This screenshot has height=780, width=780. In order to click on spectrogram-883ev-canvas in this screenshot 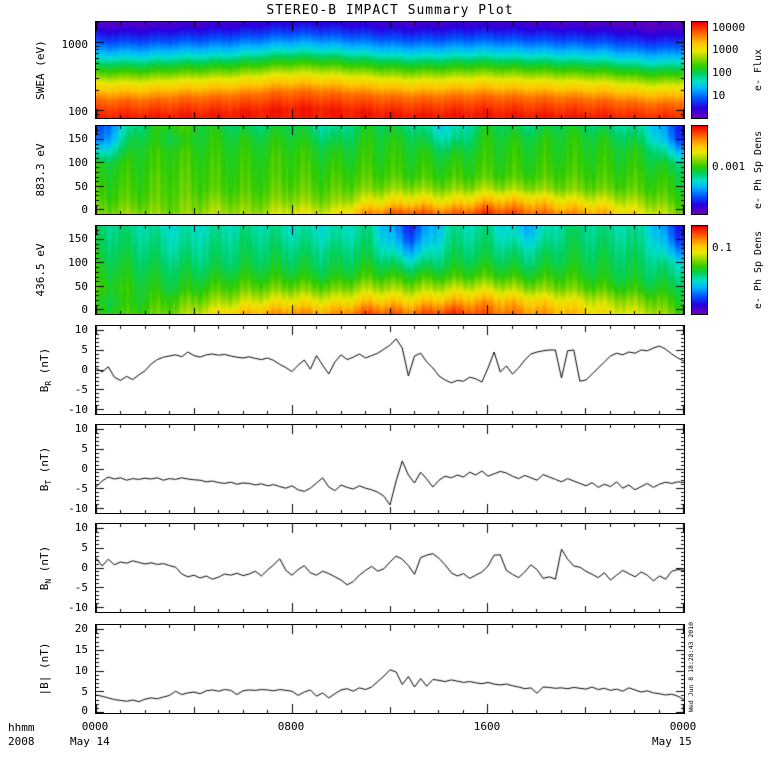, I will do `click(390, 170)`.